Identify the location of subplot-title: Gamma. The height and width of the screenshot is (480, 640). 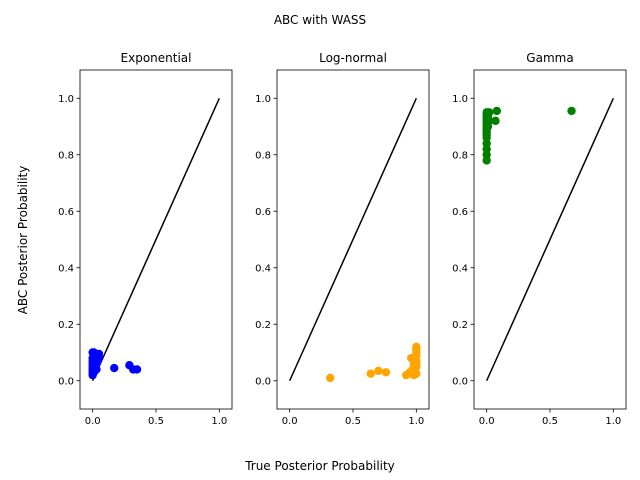
(549, 58).